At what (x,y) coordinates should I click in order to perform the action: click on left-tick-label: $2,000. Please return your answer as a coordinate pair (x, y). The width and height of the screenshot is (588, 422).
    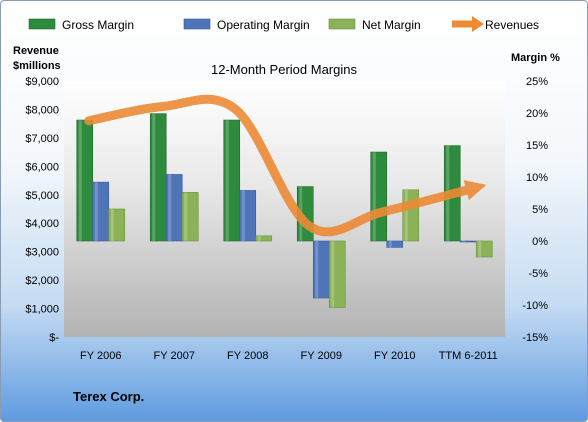
    Looking at the image, I should click on (42, 281).